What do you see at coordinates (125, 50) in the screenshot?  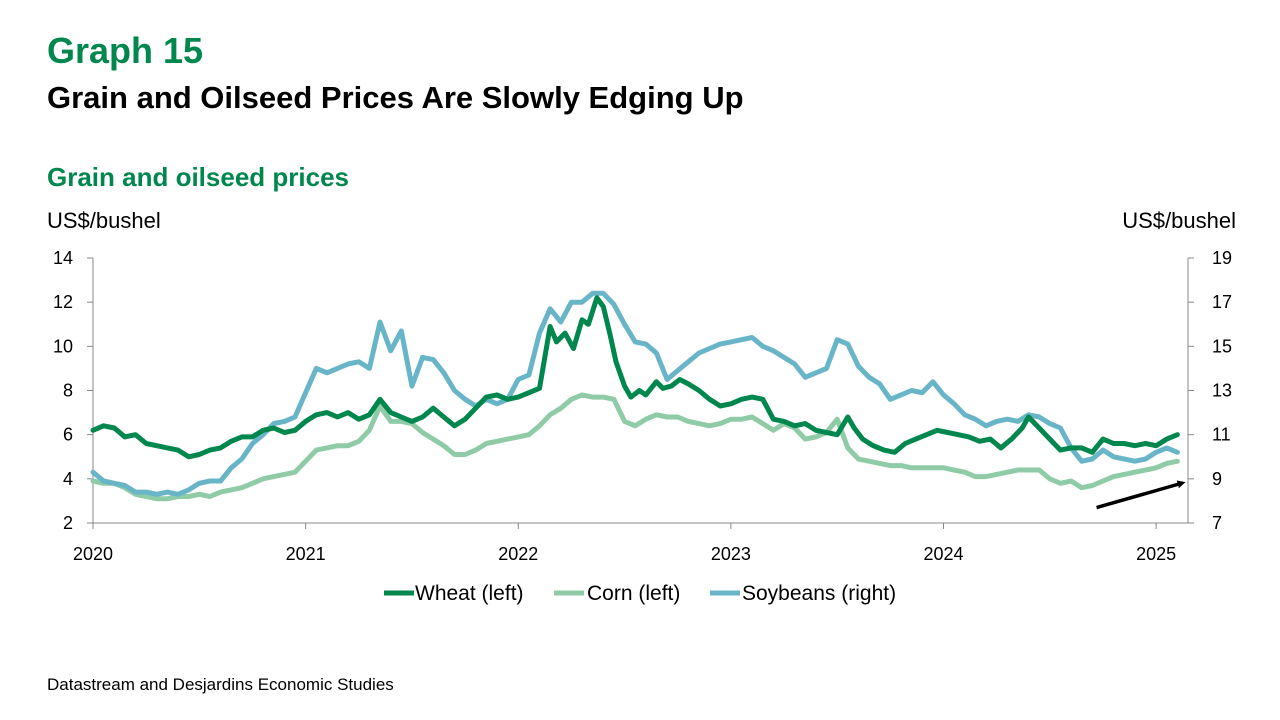 I see `graph-number: Graph 15` at bounding box center [125, 50].